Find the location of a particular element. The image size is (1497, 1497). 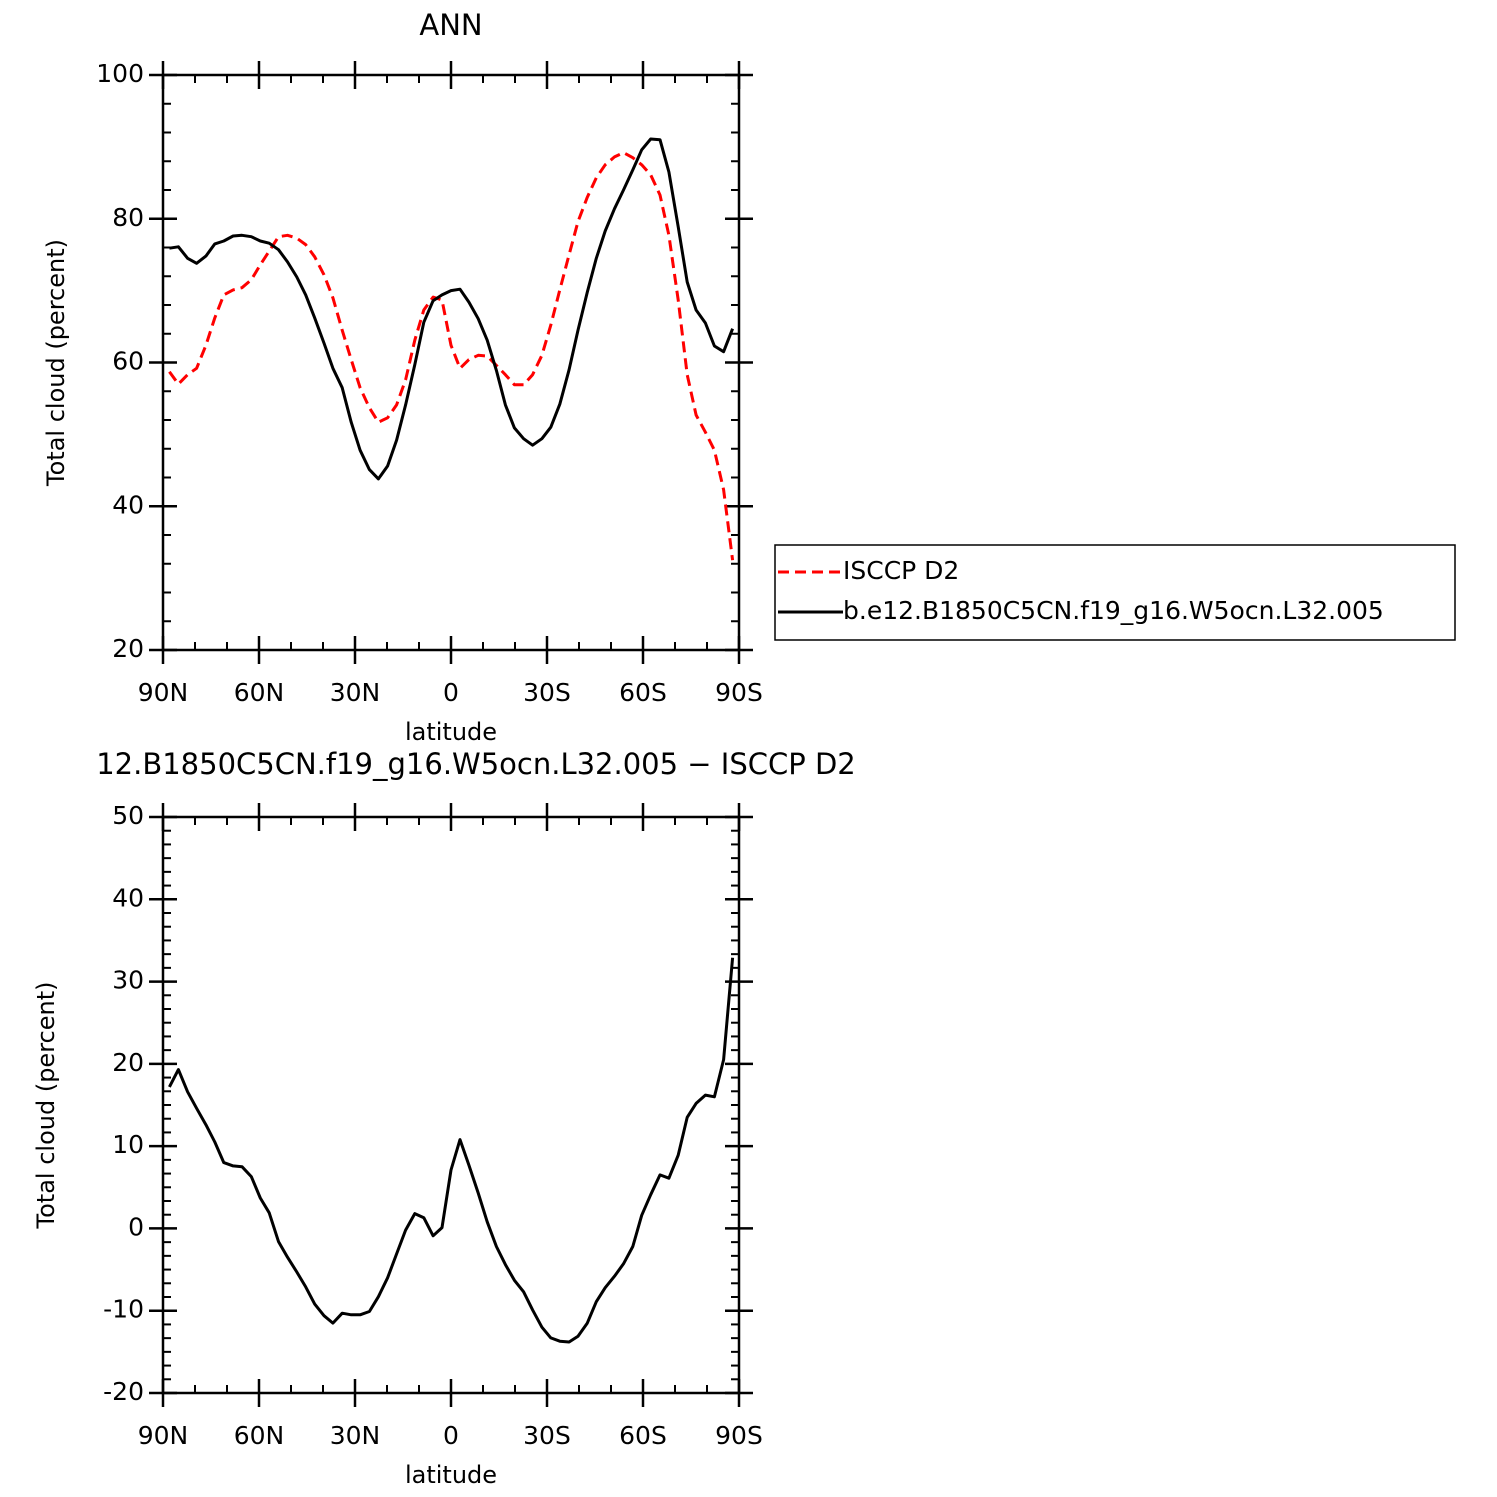

y-tick-label: -10 is located at coordinates (123, 1309).